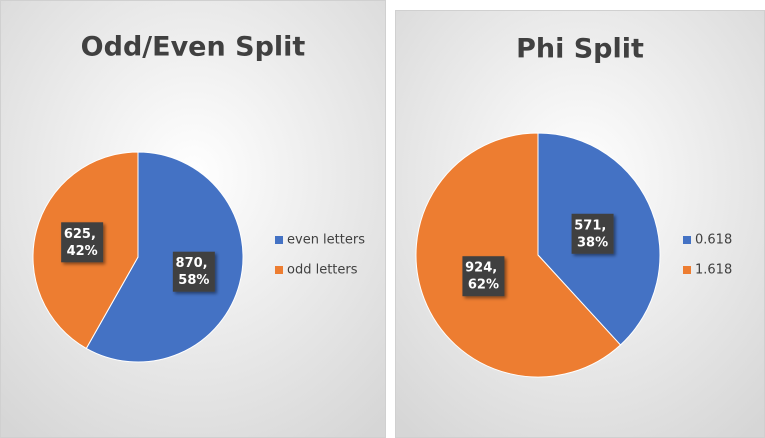  What do you see at coordinates (193, 47) in the screenshot?
I see `chart-title: Odd/Even Split` at bounding box center [193, 47].